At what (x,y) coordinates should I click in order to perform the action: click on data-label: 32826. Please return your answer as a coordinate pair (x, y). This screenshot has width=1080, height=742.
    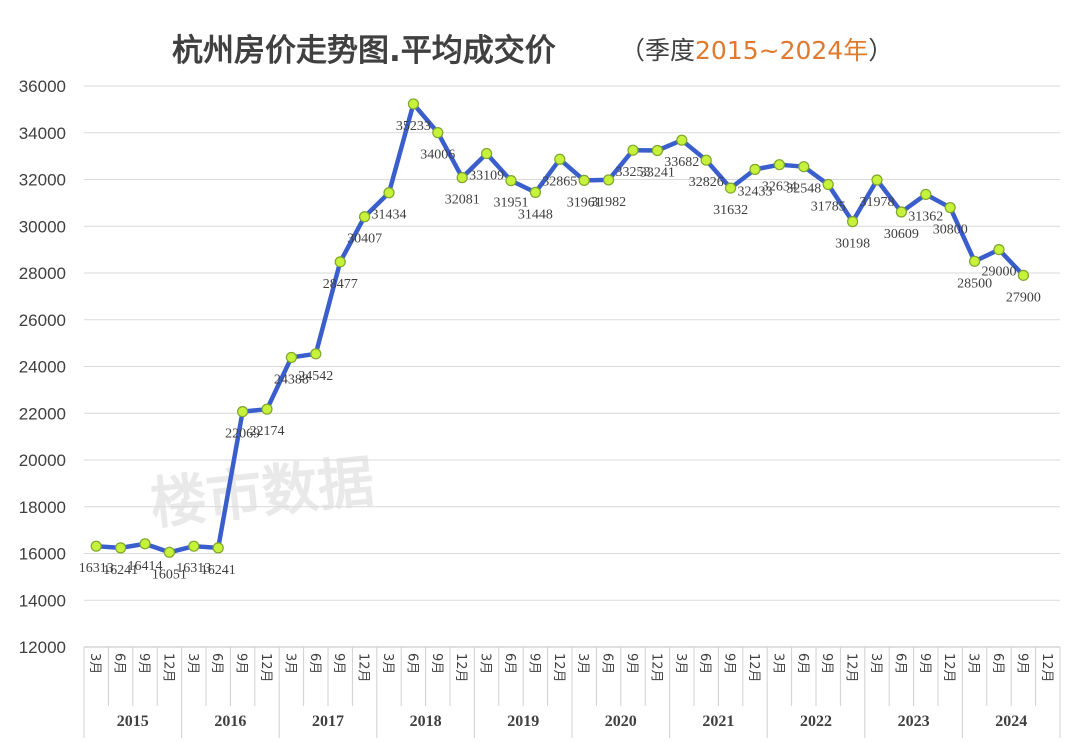
    Looking at the image, I should click on (706, 182).